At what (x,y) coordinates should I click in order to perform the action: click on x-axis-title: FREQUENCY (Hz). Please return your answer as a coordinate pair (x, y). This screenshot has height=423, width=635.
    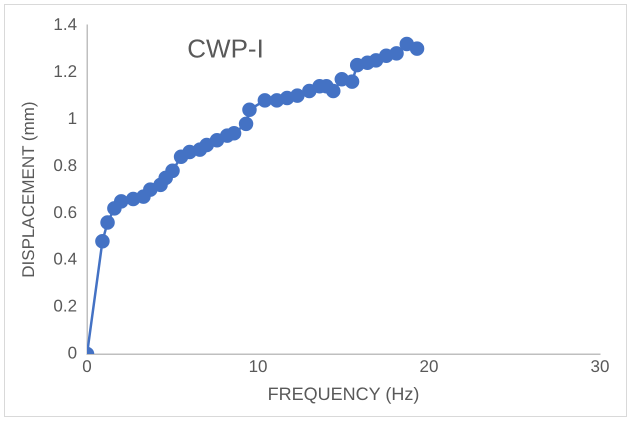
    Looking at the image, I should click on (344, 394).